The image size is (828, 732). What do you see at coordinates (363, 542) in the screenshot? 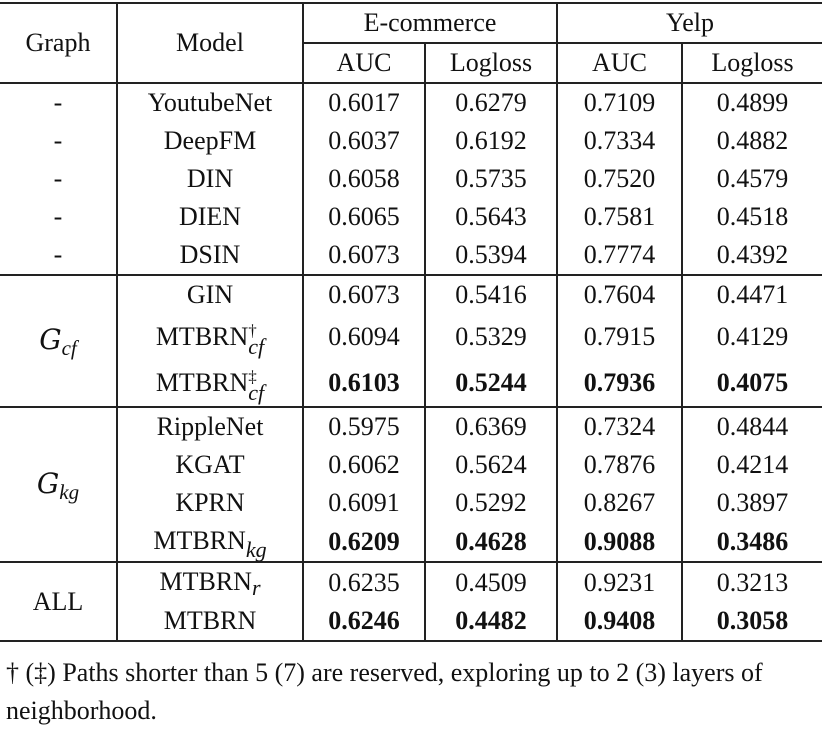
I see `value-cell-best: 0.6209` at bounding box center [363, 542].